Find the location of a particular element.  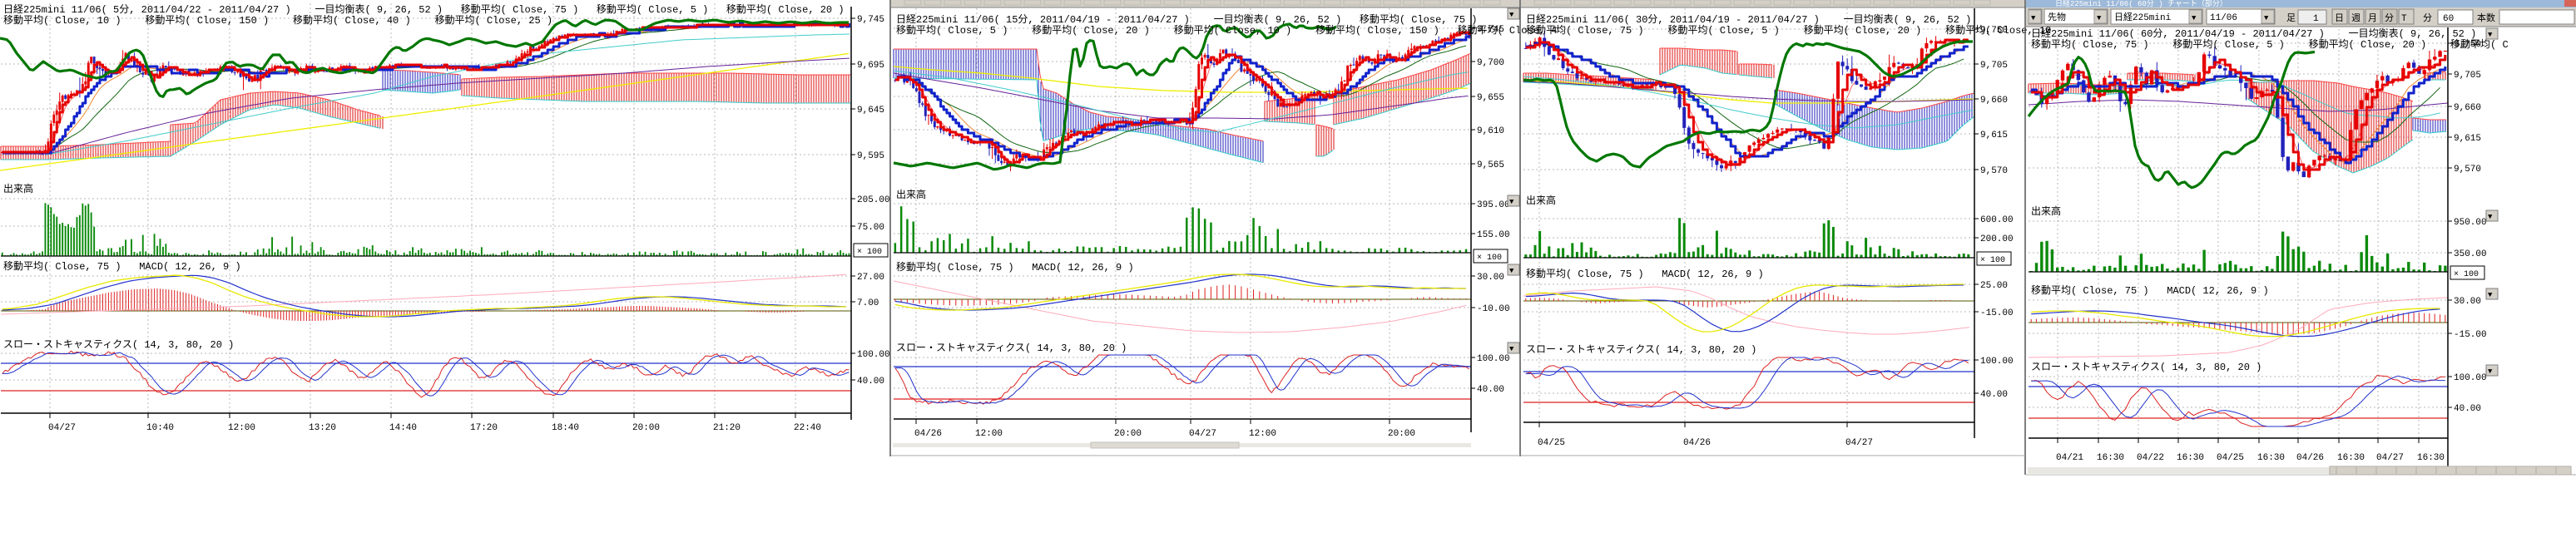

svg-text: 22:40 is located at coordinates (808, 428).